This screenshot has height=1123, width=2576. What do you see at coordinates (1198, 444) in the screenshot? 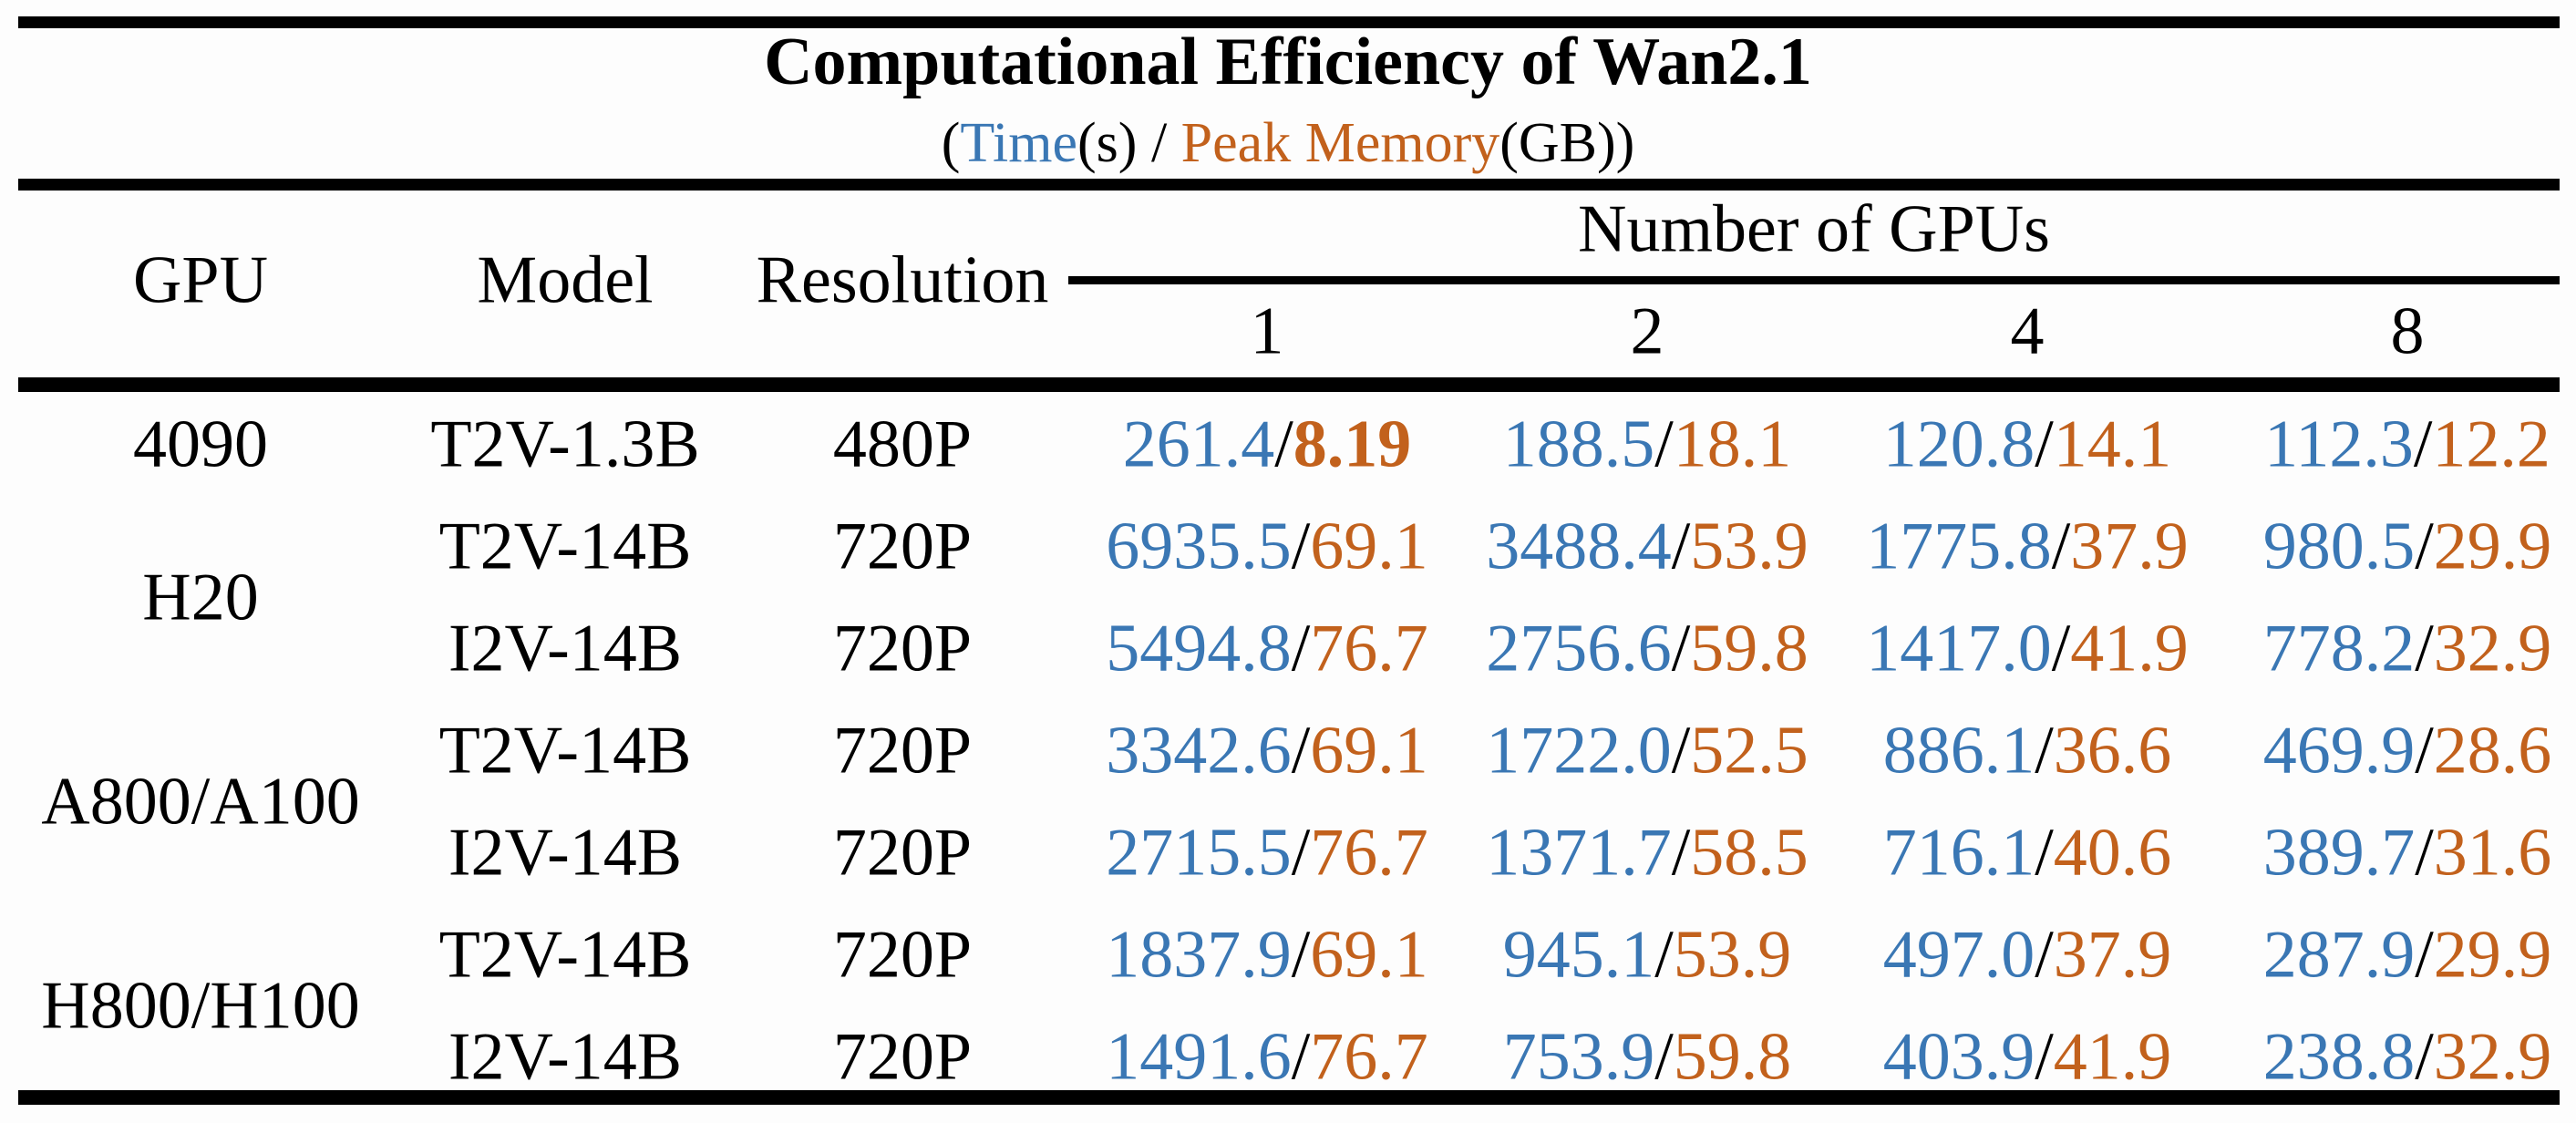
I see `time-value: 261.4` at bounding box center [1198, 444].